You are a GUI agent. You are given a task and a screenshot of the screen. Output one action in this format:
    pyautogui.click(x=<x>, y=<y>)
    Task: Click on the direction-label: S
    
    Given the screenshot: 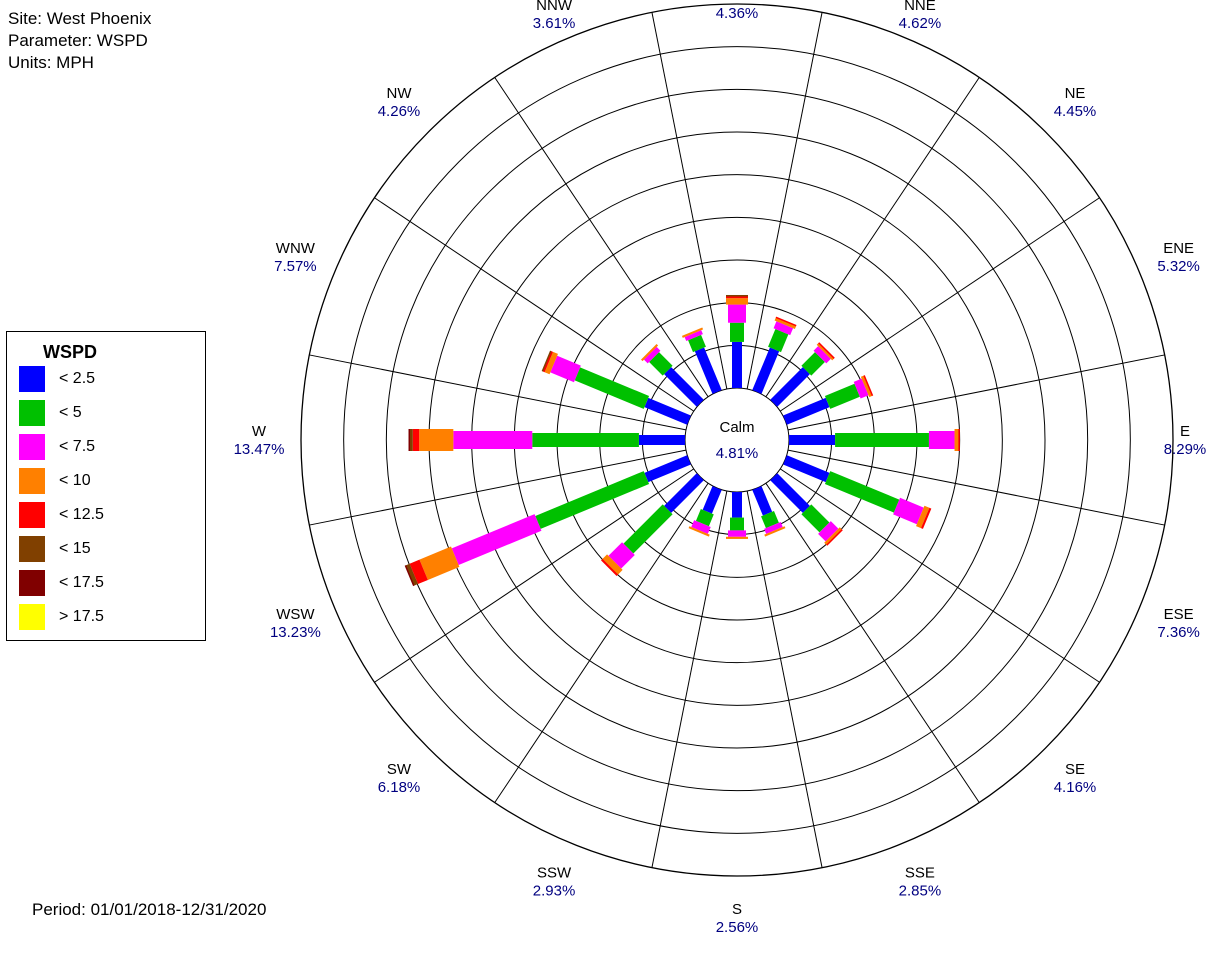 What is the action you would take?
    pyautogui.click(x=737, y=909)
    